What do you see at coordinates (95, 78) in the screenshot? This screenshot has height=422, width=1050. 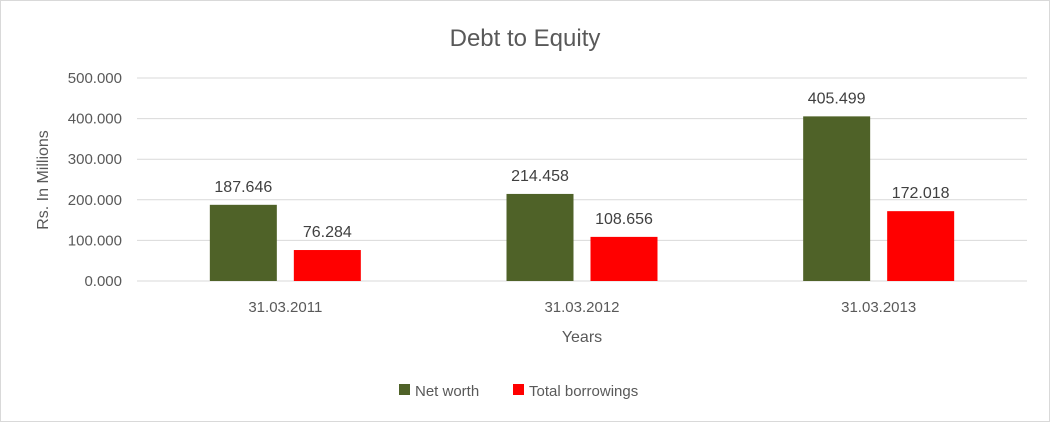 I see `y-tick-label: 500.000` at bounding box center [95, 78].